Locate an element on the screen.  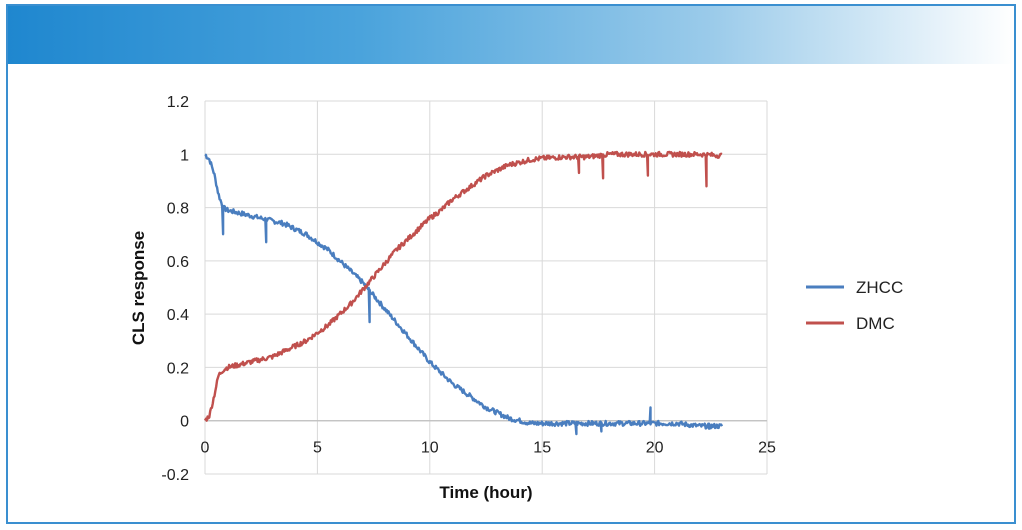
y-tick-labels: -0.2 0 0.2 0.4 0.6 0.8 1 1.2 is located at coordinates (175, 289).